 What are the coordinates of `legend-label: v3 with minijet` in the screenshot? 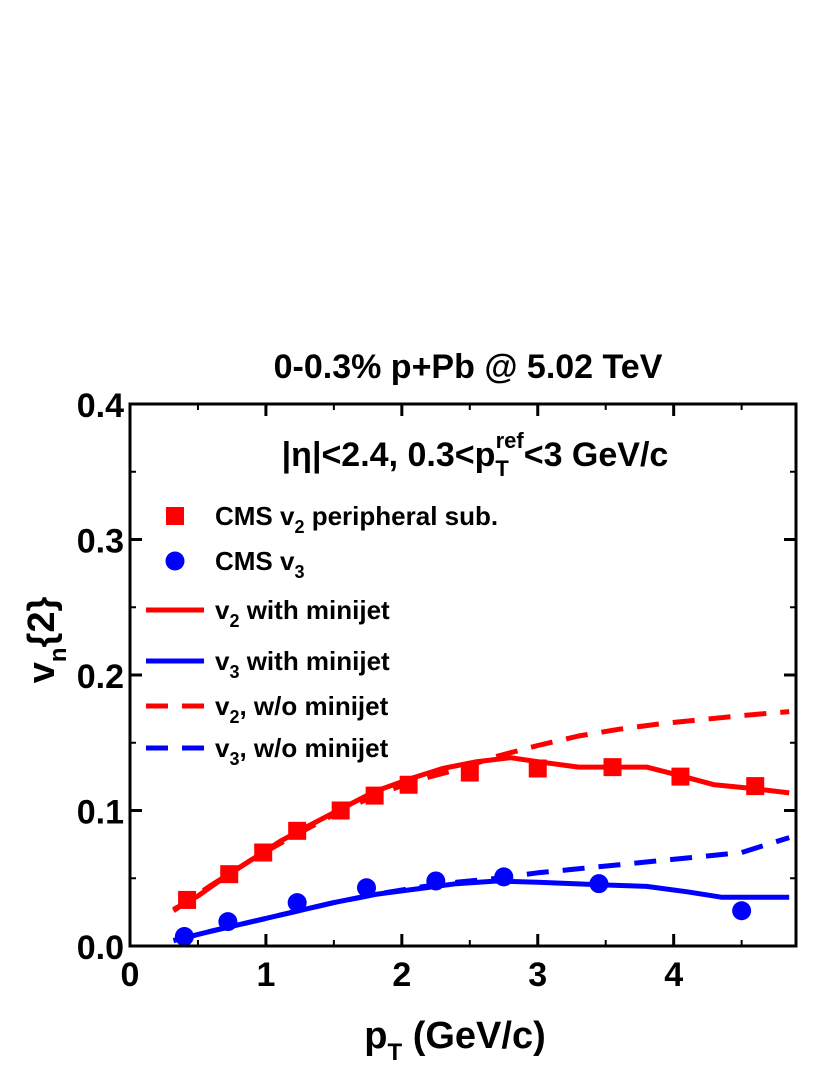 It's located at (302, 664).